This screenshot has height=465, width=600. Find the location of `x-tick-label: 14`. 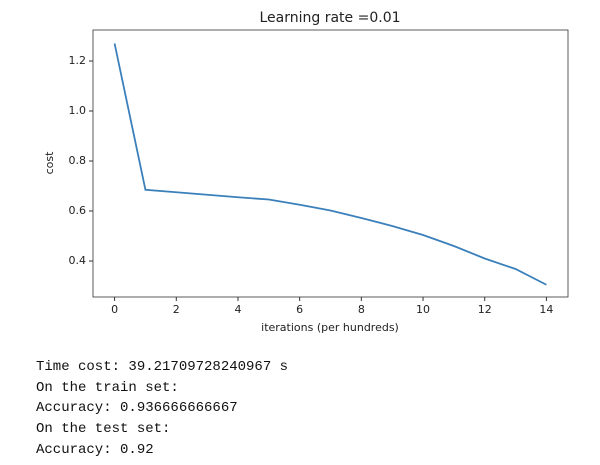

x-tick-label: 14 is located at coordinates (546, 309).